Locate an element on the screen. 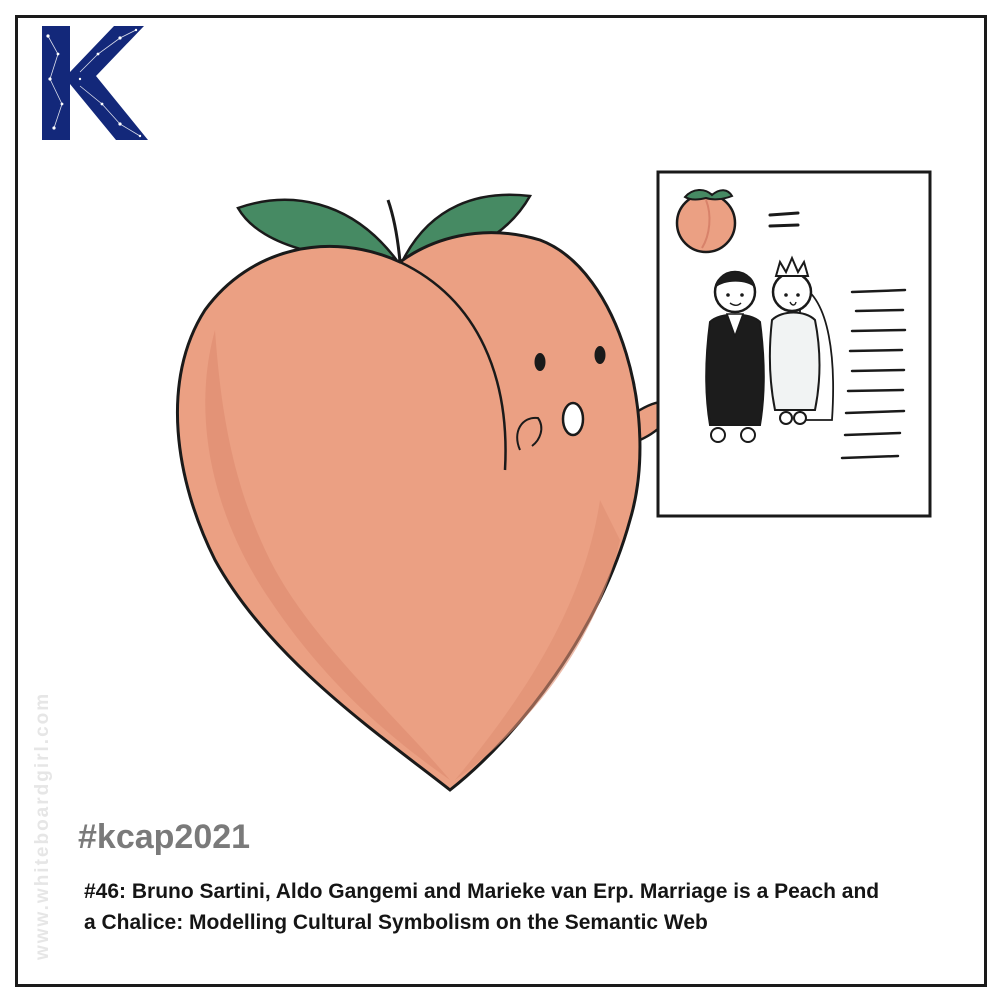  peach-left-eye is located at coordinates (540, 362).